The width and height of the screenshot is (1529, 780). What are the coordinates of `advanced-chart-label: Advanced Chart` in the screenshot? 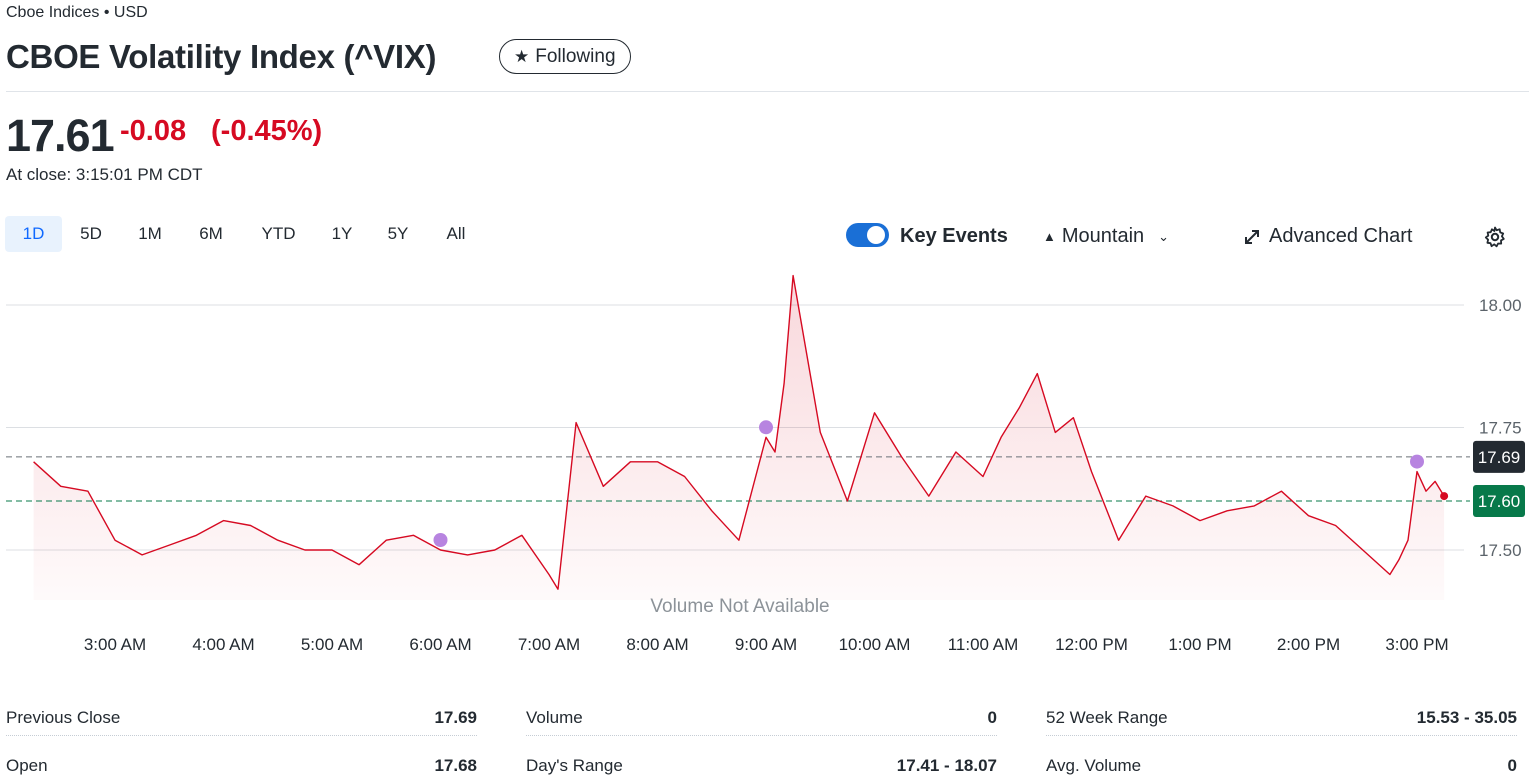 It's located at (1341, 236).